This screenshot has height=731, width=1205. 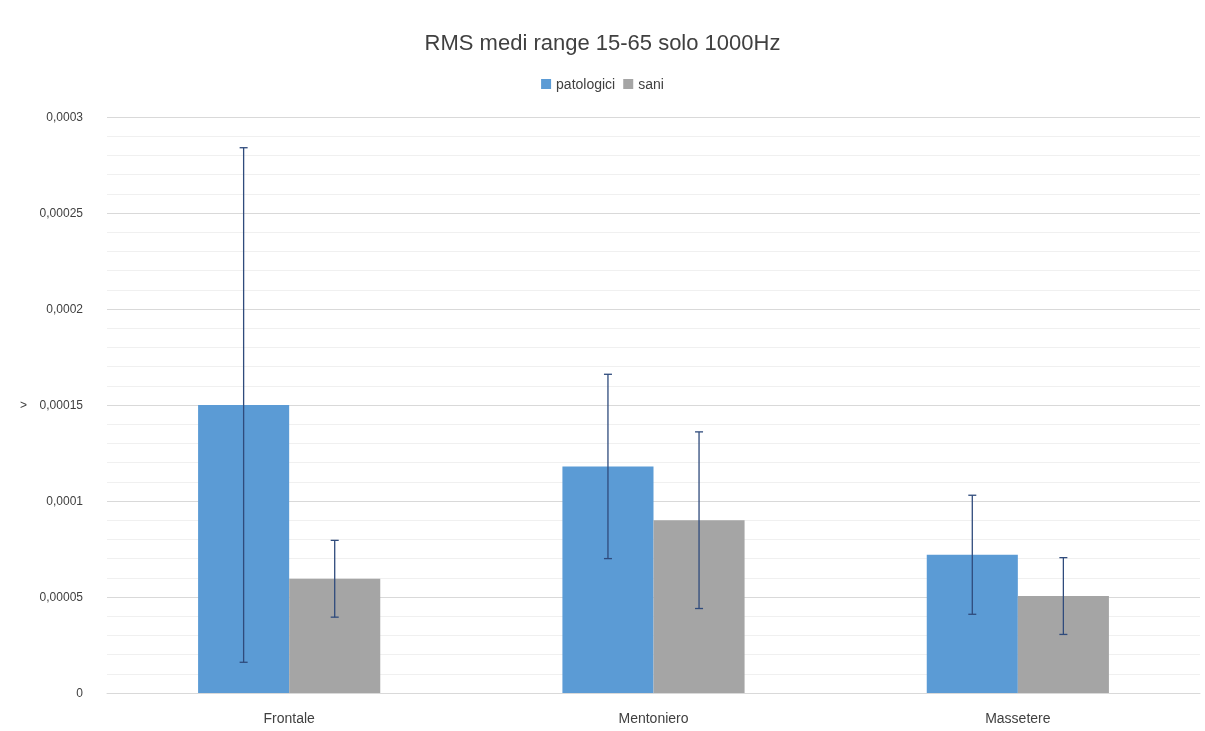 What do you see at coordinates (65, 501) in the screenshot?
I see `y-tick-label: 0,0001` at bounding box center [65, 501].